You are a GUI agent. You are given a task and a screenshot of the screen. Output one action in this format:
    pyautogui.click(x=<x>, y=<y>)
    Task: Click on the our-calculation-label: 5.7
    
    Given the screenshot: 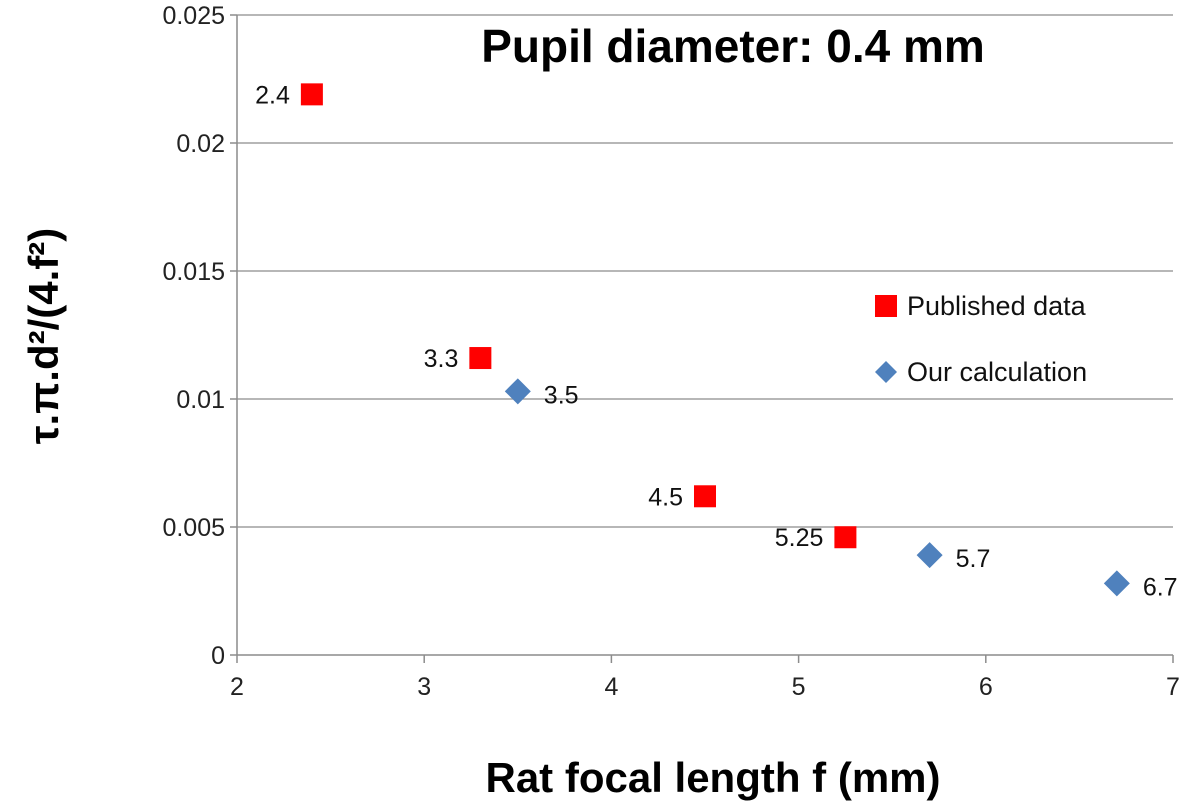 What is the action you would take?
    pyautogui.click(x=973, y=559)
    